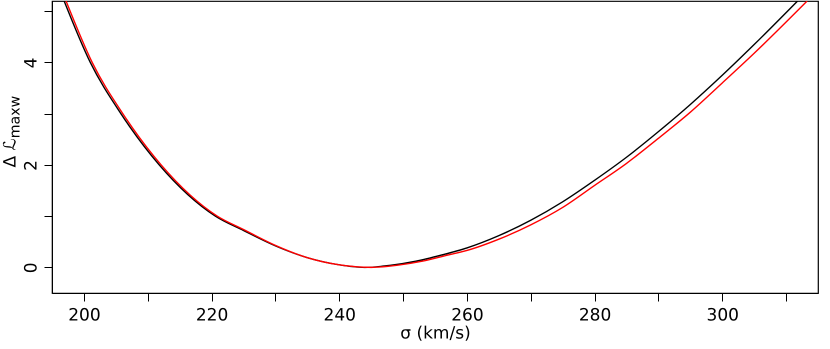  Describe the element at coordinates (340, 316) in the screenshot. I see `x-tick-label: 240` at that location.